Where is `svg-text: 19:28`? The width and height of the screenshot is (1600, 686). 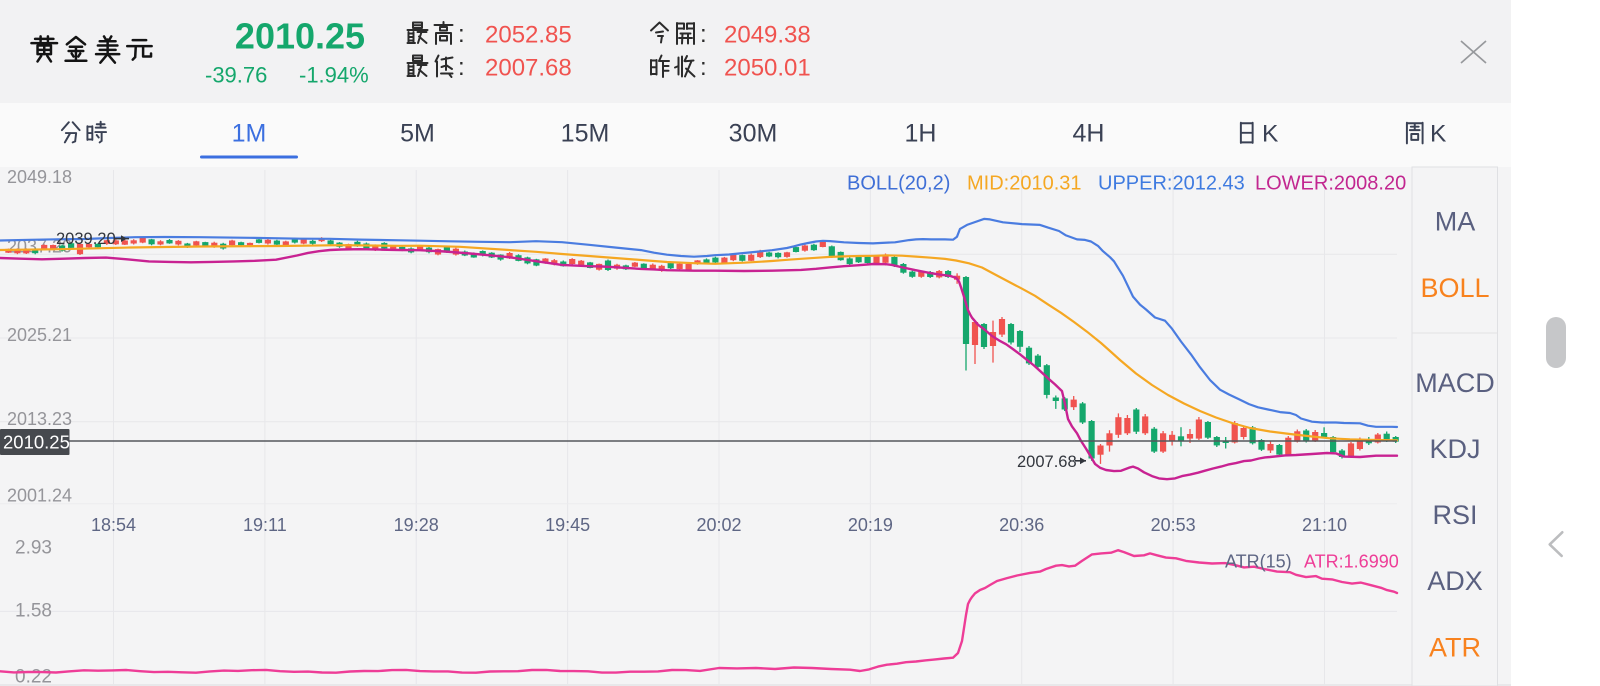
svg-text: 19:28 is located at coordinates (416, 525).